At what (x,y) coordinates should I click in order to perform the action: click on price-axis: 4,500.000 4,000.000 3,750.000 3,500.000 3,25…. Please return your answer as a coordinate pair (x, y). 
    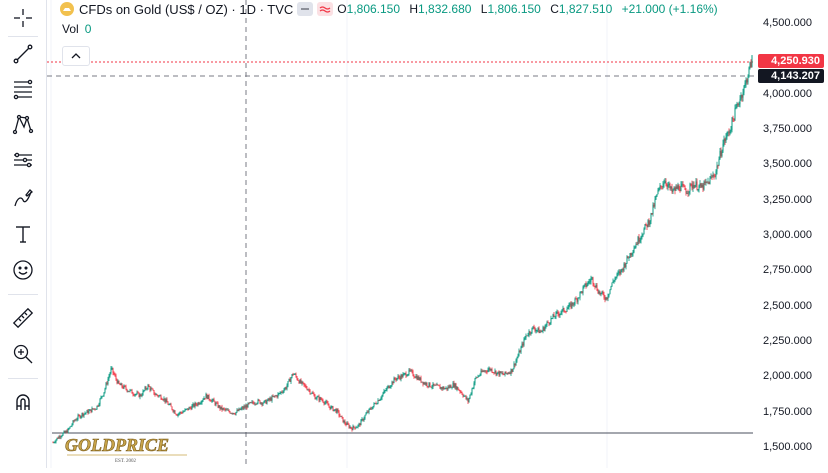
    Looking at the image, I should click on (791, 234).